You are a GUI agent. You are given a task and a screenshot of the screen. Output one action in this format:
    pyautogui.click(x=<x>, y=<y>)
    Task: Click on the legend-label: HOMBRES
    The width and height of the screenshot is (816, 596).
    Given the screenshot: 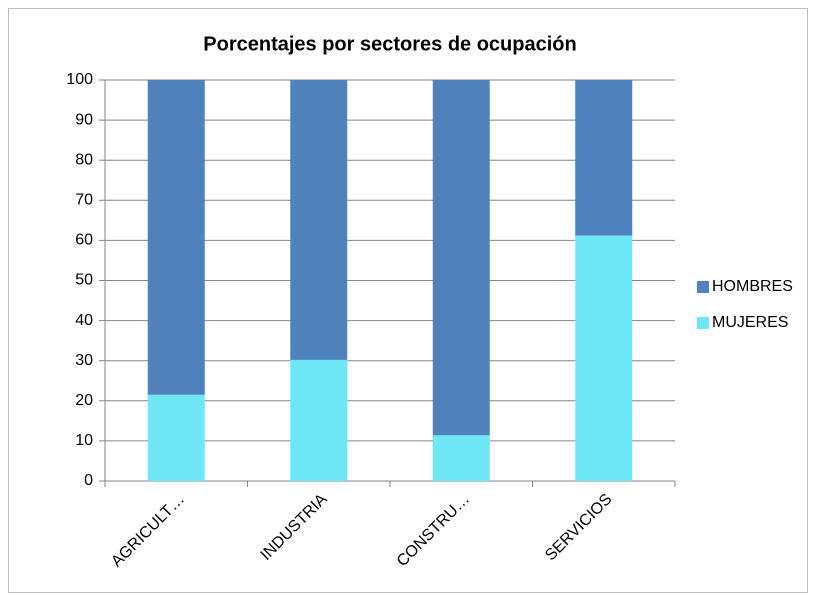 What is the action you would take?
    pyautogui.click(x=752, y=286)
    